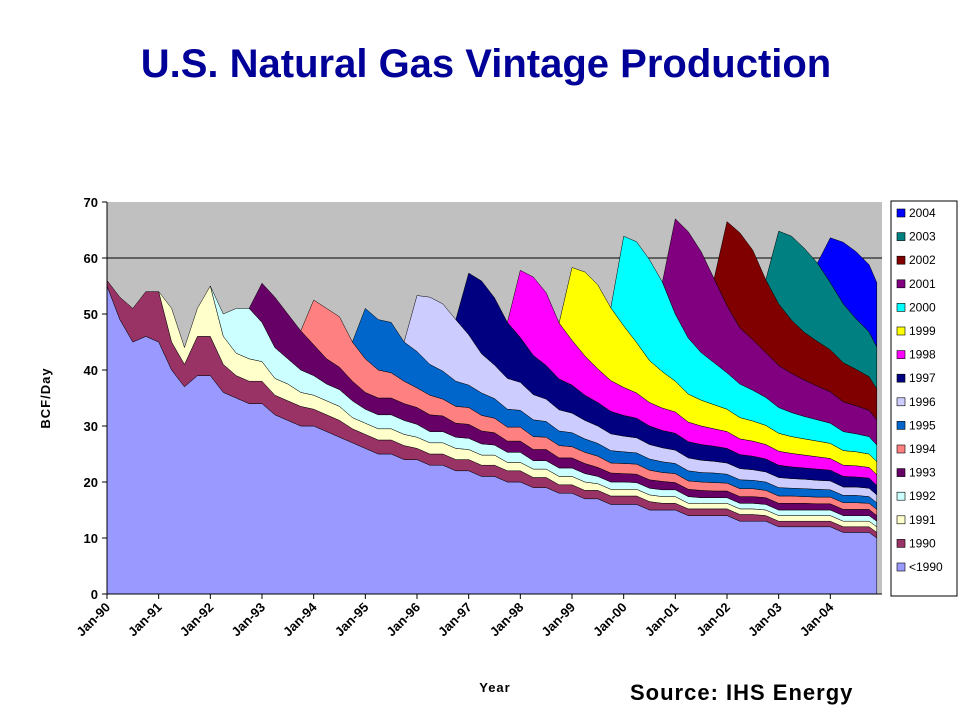  Describe the element at coordinates (507, 620) in the screenshot. I see `x-tick-label: Jan-98` at that location.